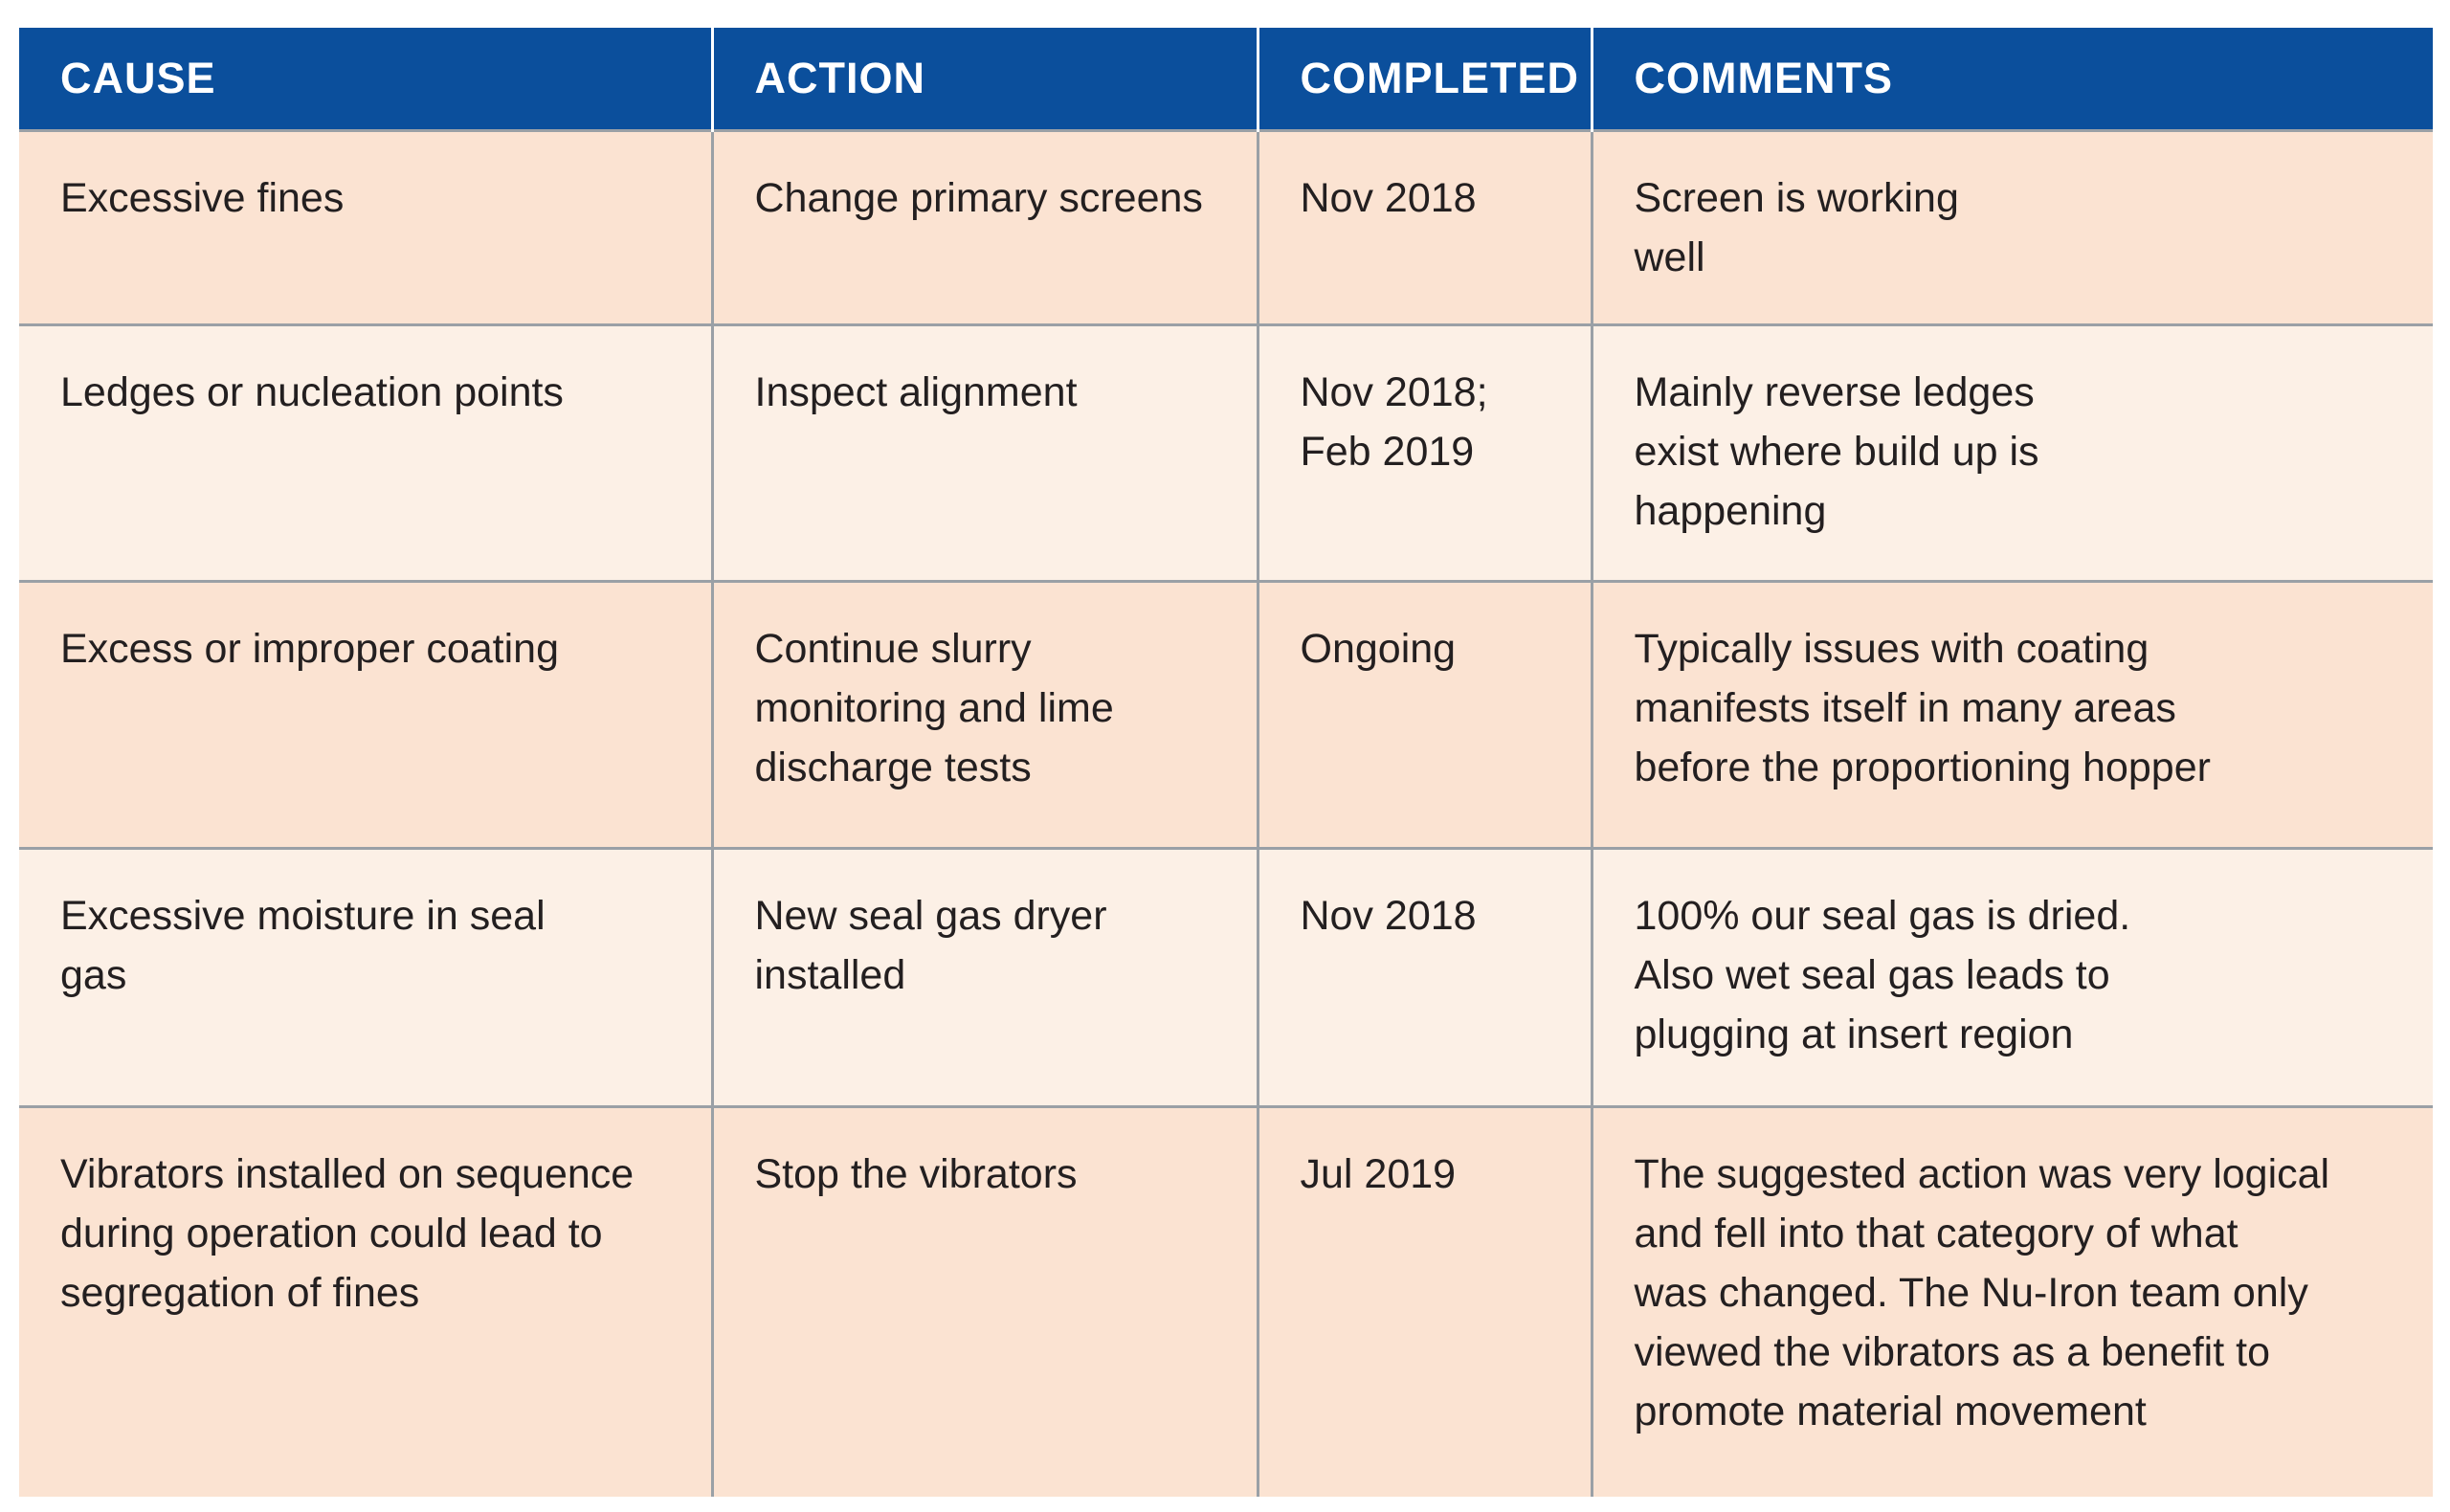 The width and height of the screenshot is (2450, 1512). Describe the element at coordinates (931, 945) in the screenshot. I see `action-text: New seal gas dryer installed` at that location.